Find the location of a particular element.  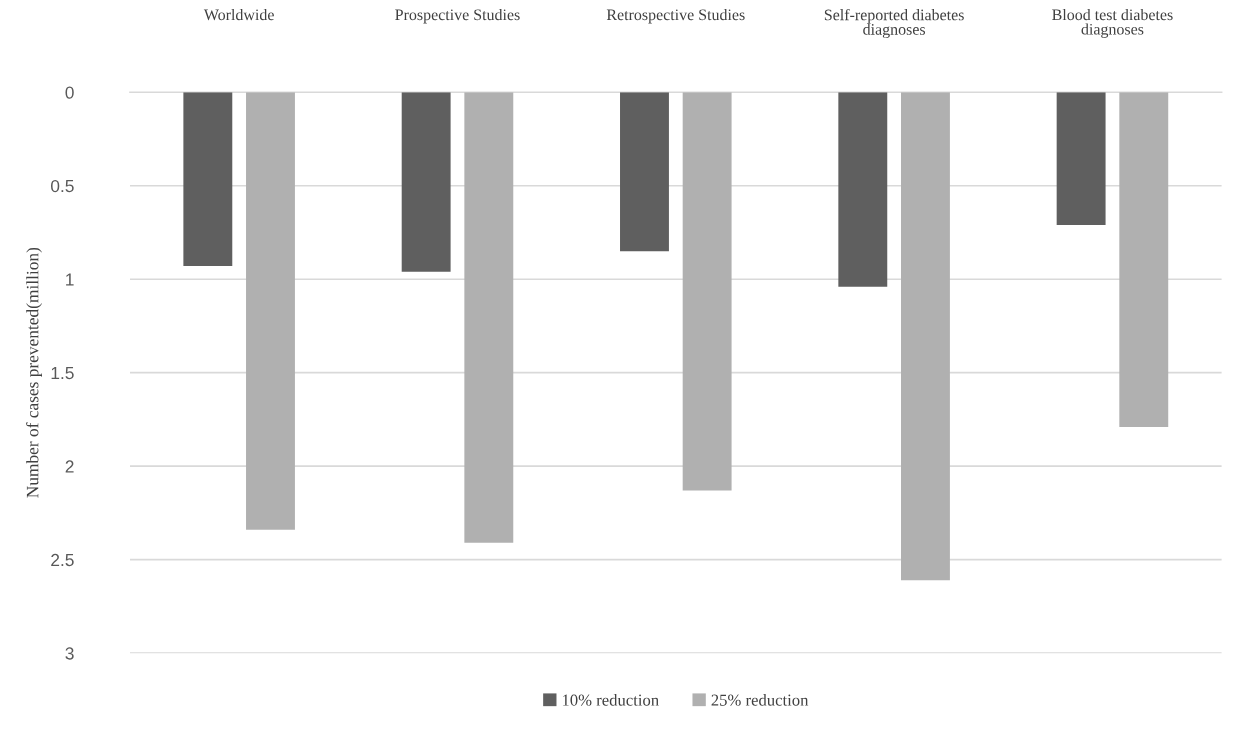

x-tick-label: Blood test diabetes diagnoses is located at coordinates (1112, 23).